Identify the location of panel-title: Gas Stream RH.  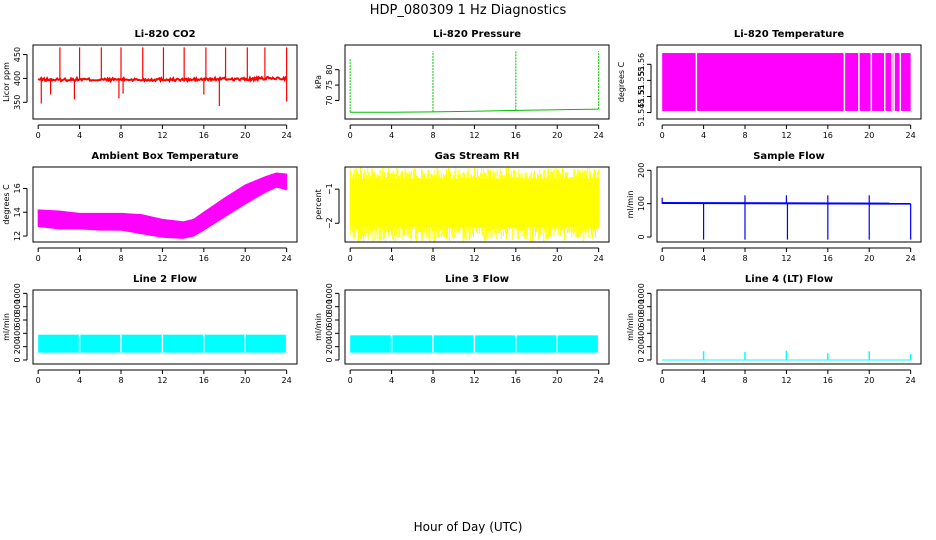
(477, 156).